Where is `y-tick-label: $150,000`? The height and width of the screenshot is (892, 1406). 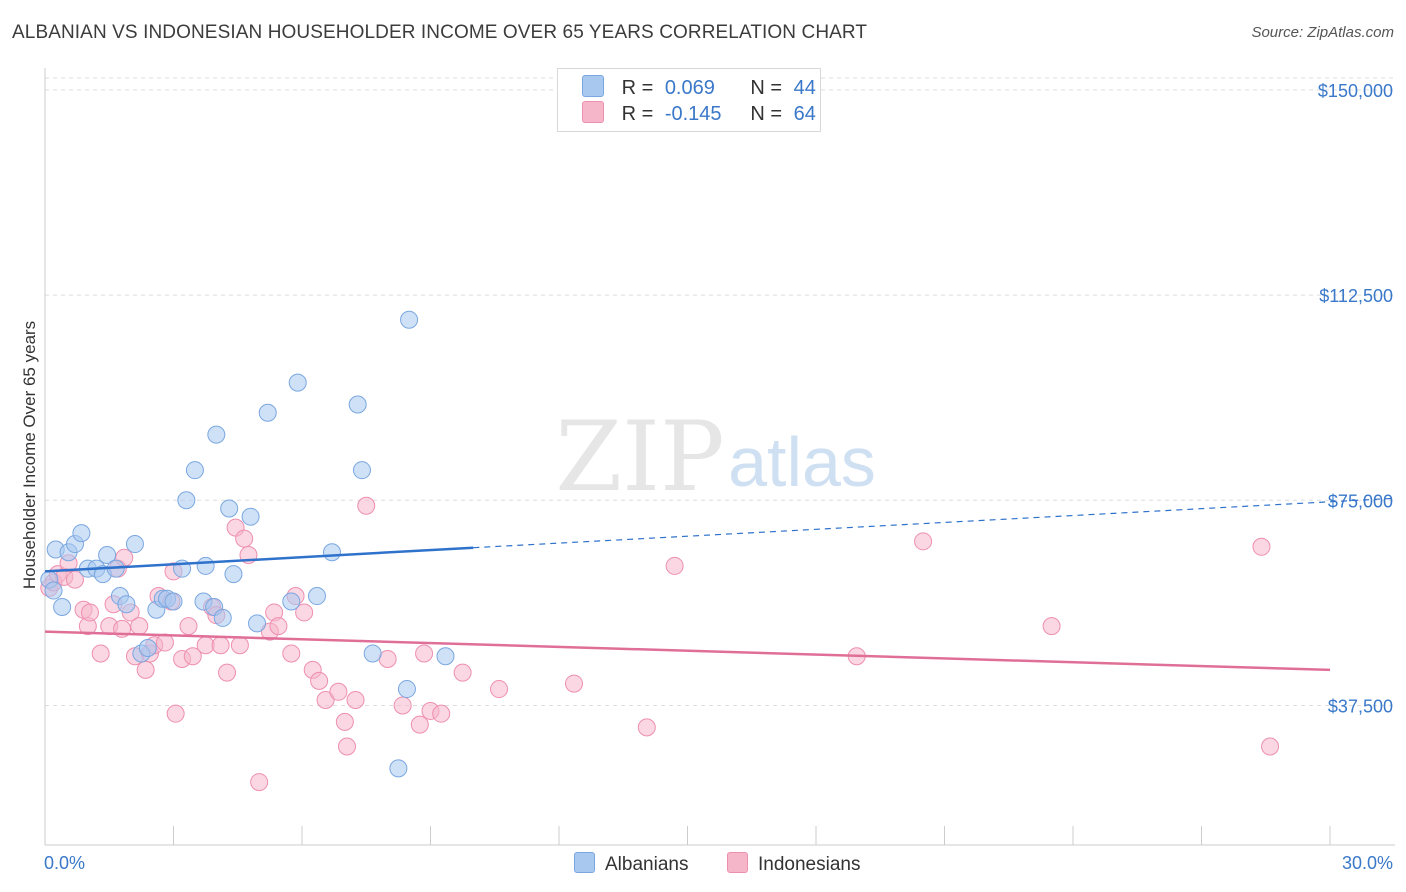 y-tick-label: $150,000 is located at coordinates (1355, 91).